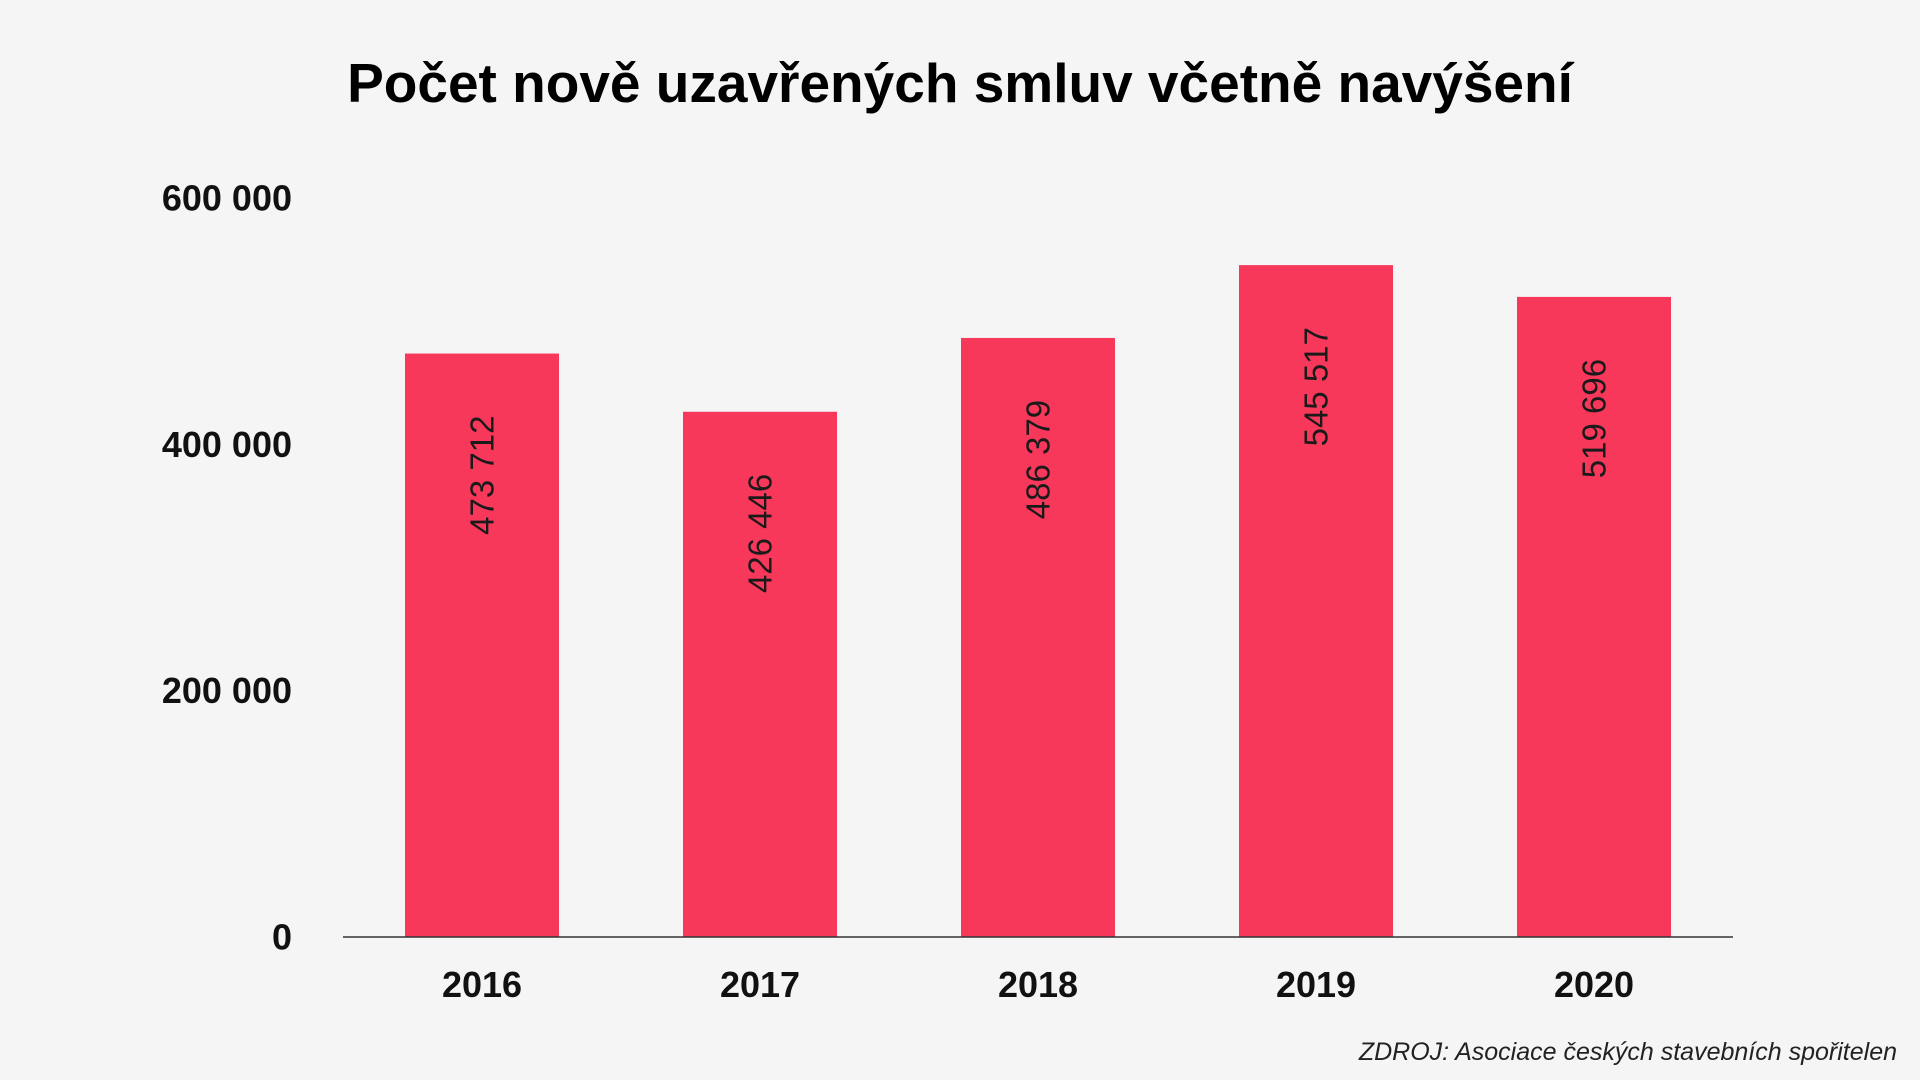 This screenshot has height=1080, width=1920. What do you see at coordinates (760, 533) in the screenshot?
I see `bar-value-label-2017: 426 446` at bounding box center [760, 533].